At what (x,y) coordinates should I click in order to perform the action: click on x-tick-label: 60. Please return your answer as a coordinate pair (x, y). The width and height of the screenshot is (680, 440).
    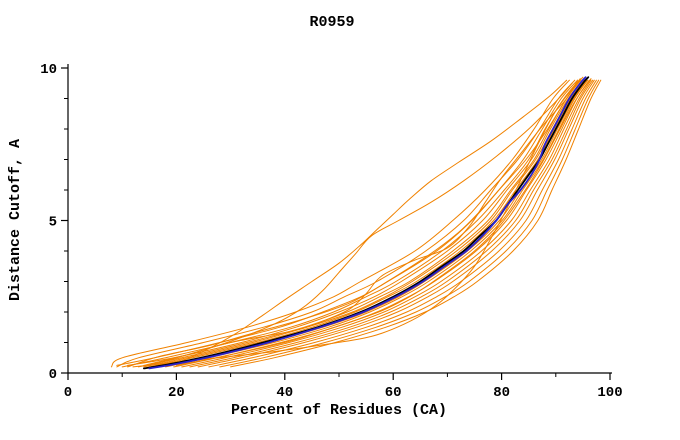
    Looking at the image, I should click on (393, 393).